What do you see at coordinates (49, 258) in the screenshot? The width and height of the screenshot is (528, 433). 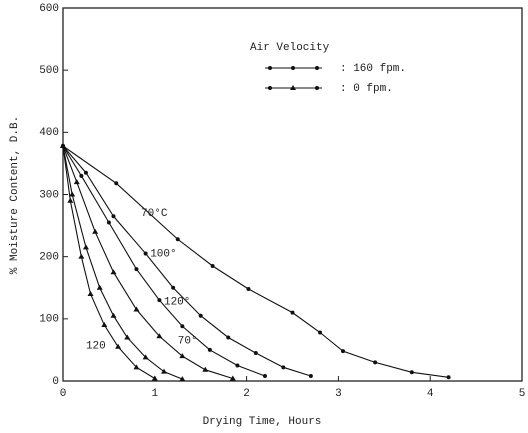 I see `y-tick-label: 200` at bounding box center [49, 258].